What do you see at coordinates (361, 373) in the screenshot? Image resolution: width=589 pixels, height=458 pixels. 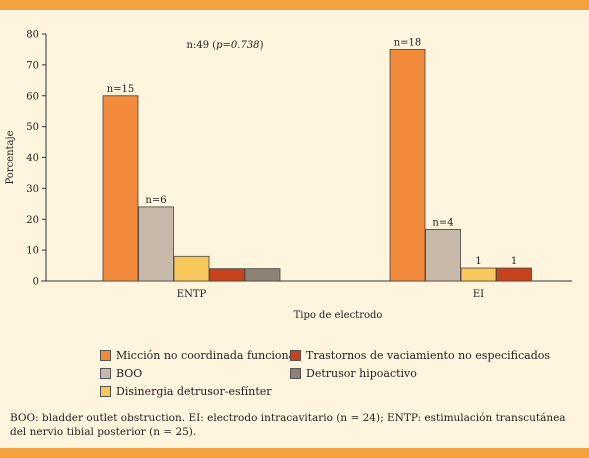 I see `legend-label: Detrusor hipoactivo` at bounding box center [361, 373].